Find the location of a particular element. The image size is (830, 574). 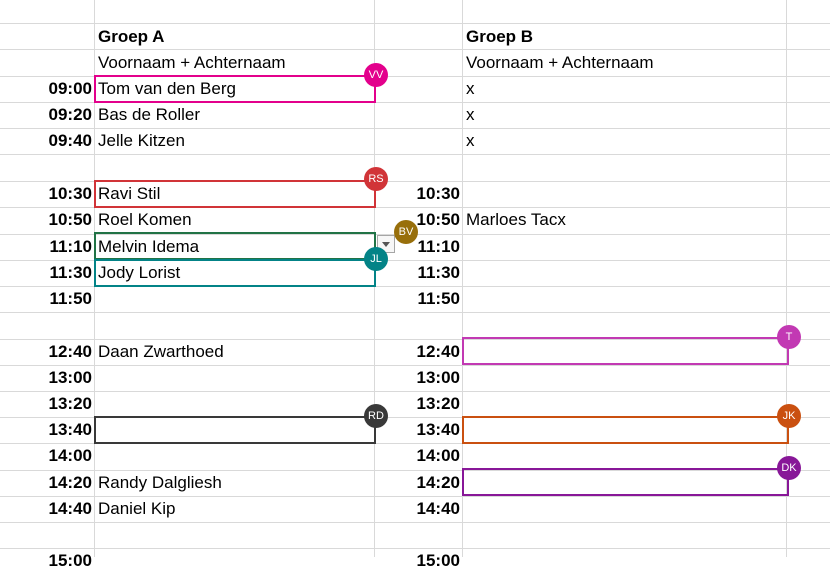

name-cell: Jody Lorist is located at coordinates (139, 272).